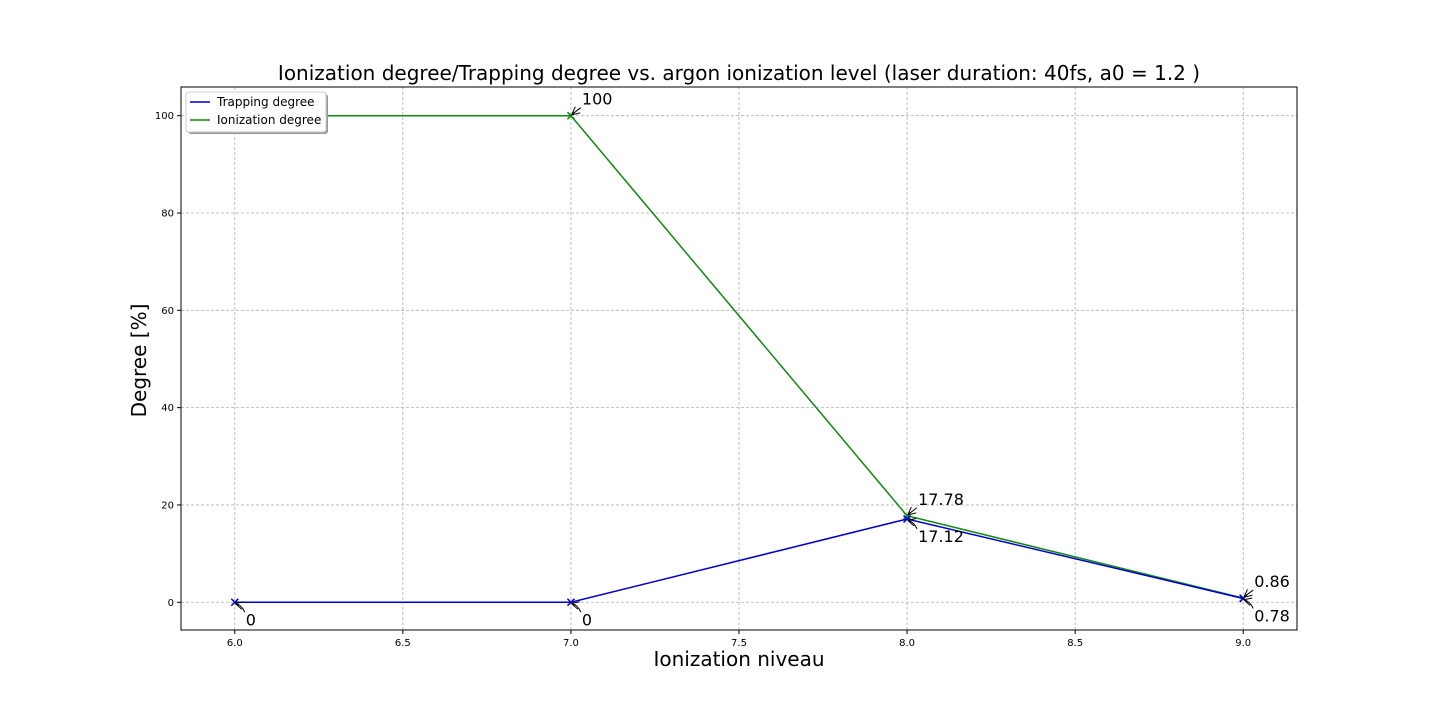 This screenshot has width=1440, height=720. Describe the element at coordinates (1272, 581) in the screenshot. I see `svg-text: 0.86` at that location.